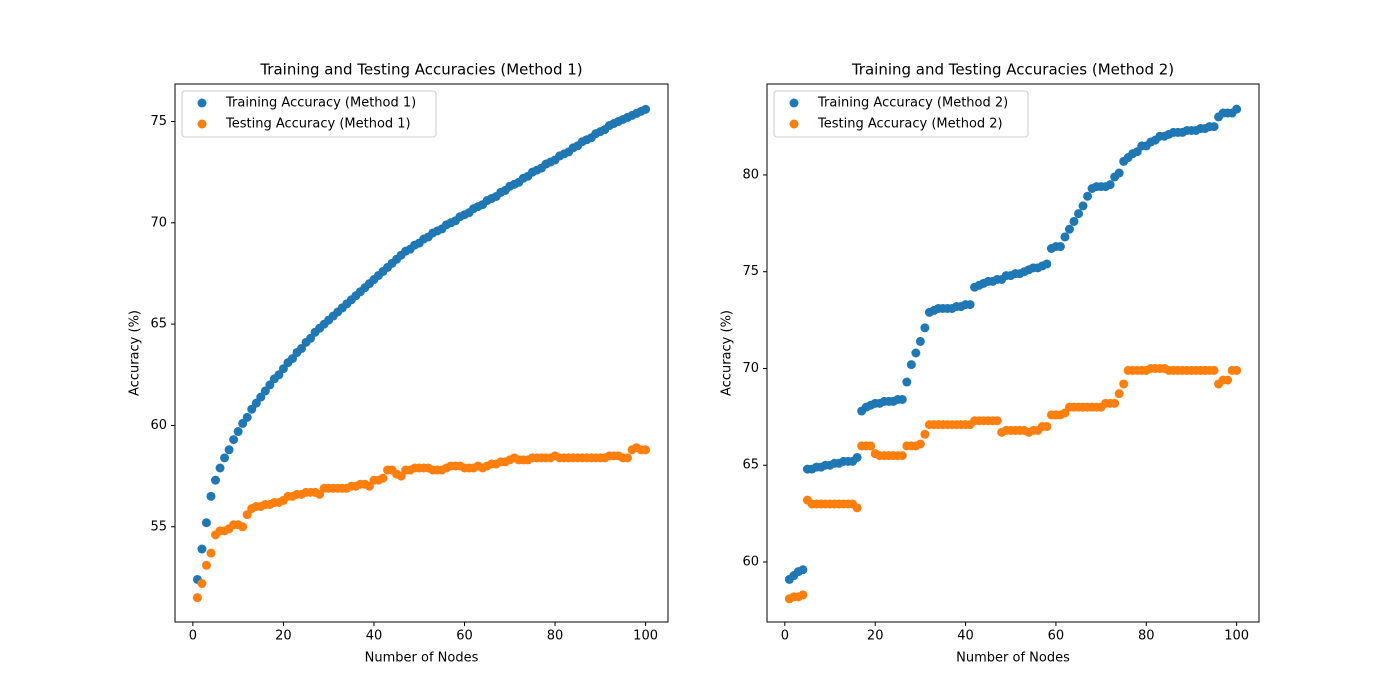 The image size is (1400, 700). What do you see at coordinates (320, 103) in the screenshot?
I see `legend-label: Training Accuracy (Method 1)` at bounding box center [320, 103].